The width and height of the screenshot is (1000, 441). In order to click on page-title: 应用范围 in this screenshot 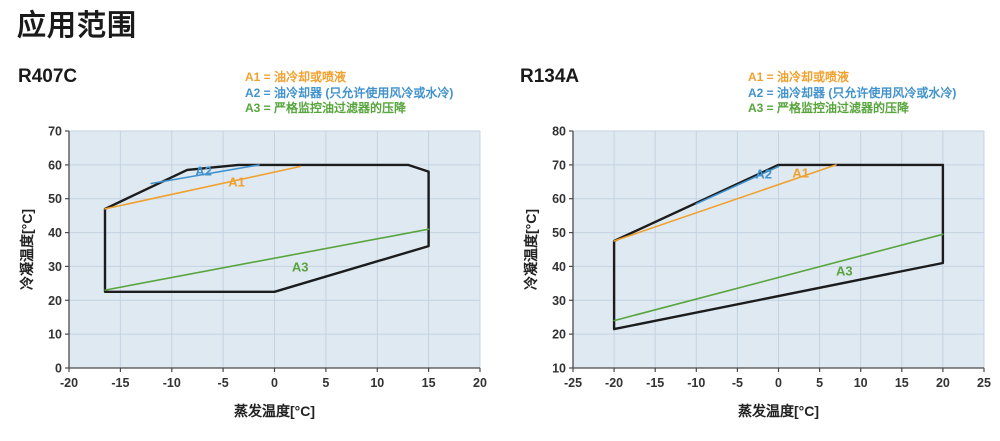, I will do `click(77, 26)`.